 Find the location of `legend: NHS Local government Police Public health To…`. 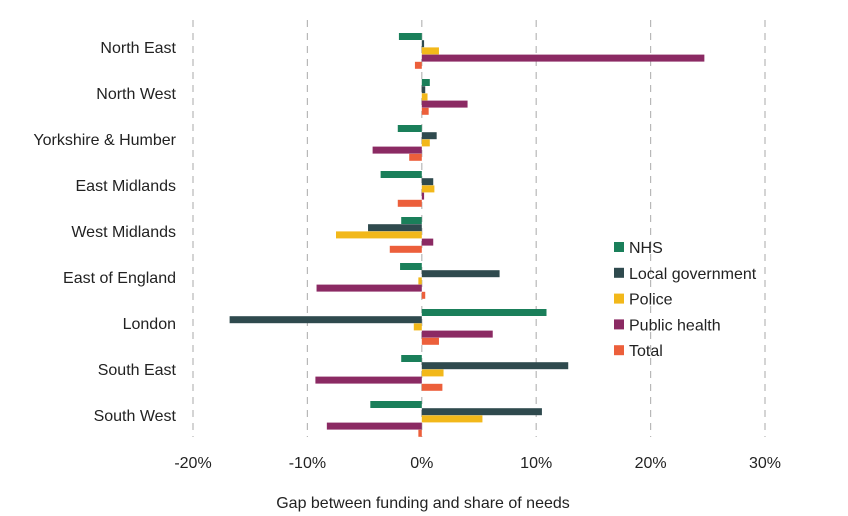

legend: NHS Local government Police Public health To… is located at coordinates (685, 300).